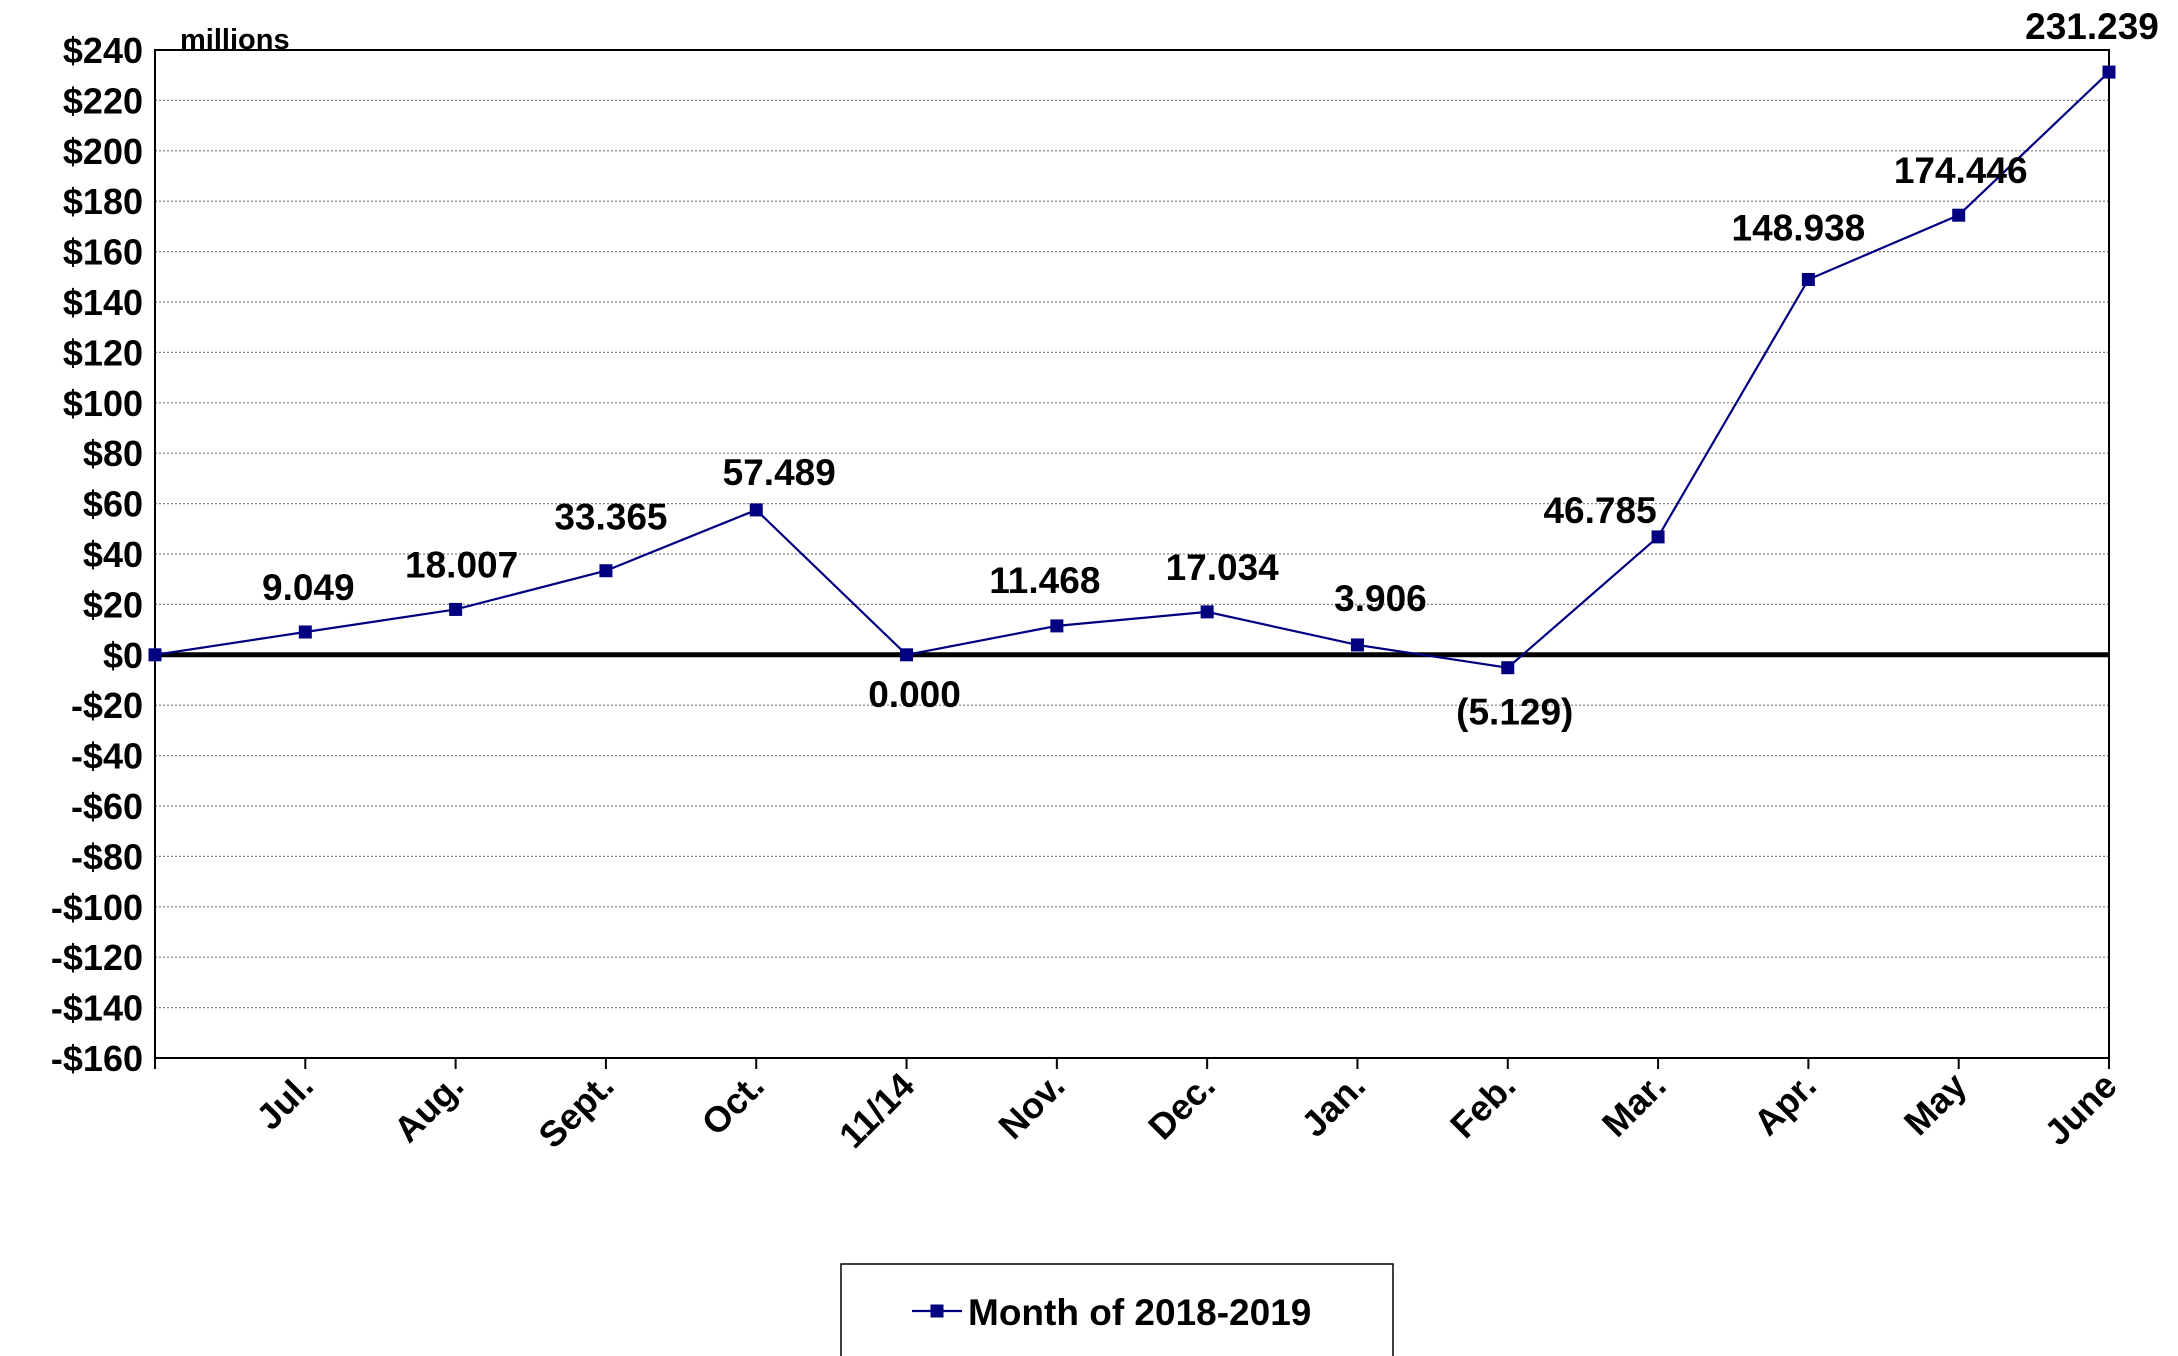 This screenshot has height=1356, width=2178. What do you see at coordinates (1333, 1105) in the screenshot?
I see `x-tick-label: Jan.` at bounding box center [1333, 1105].